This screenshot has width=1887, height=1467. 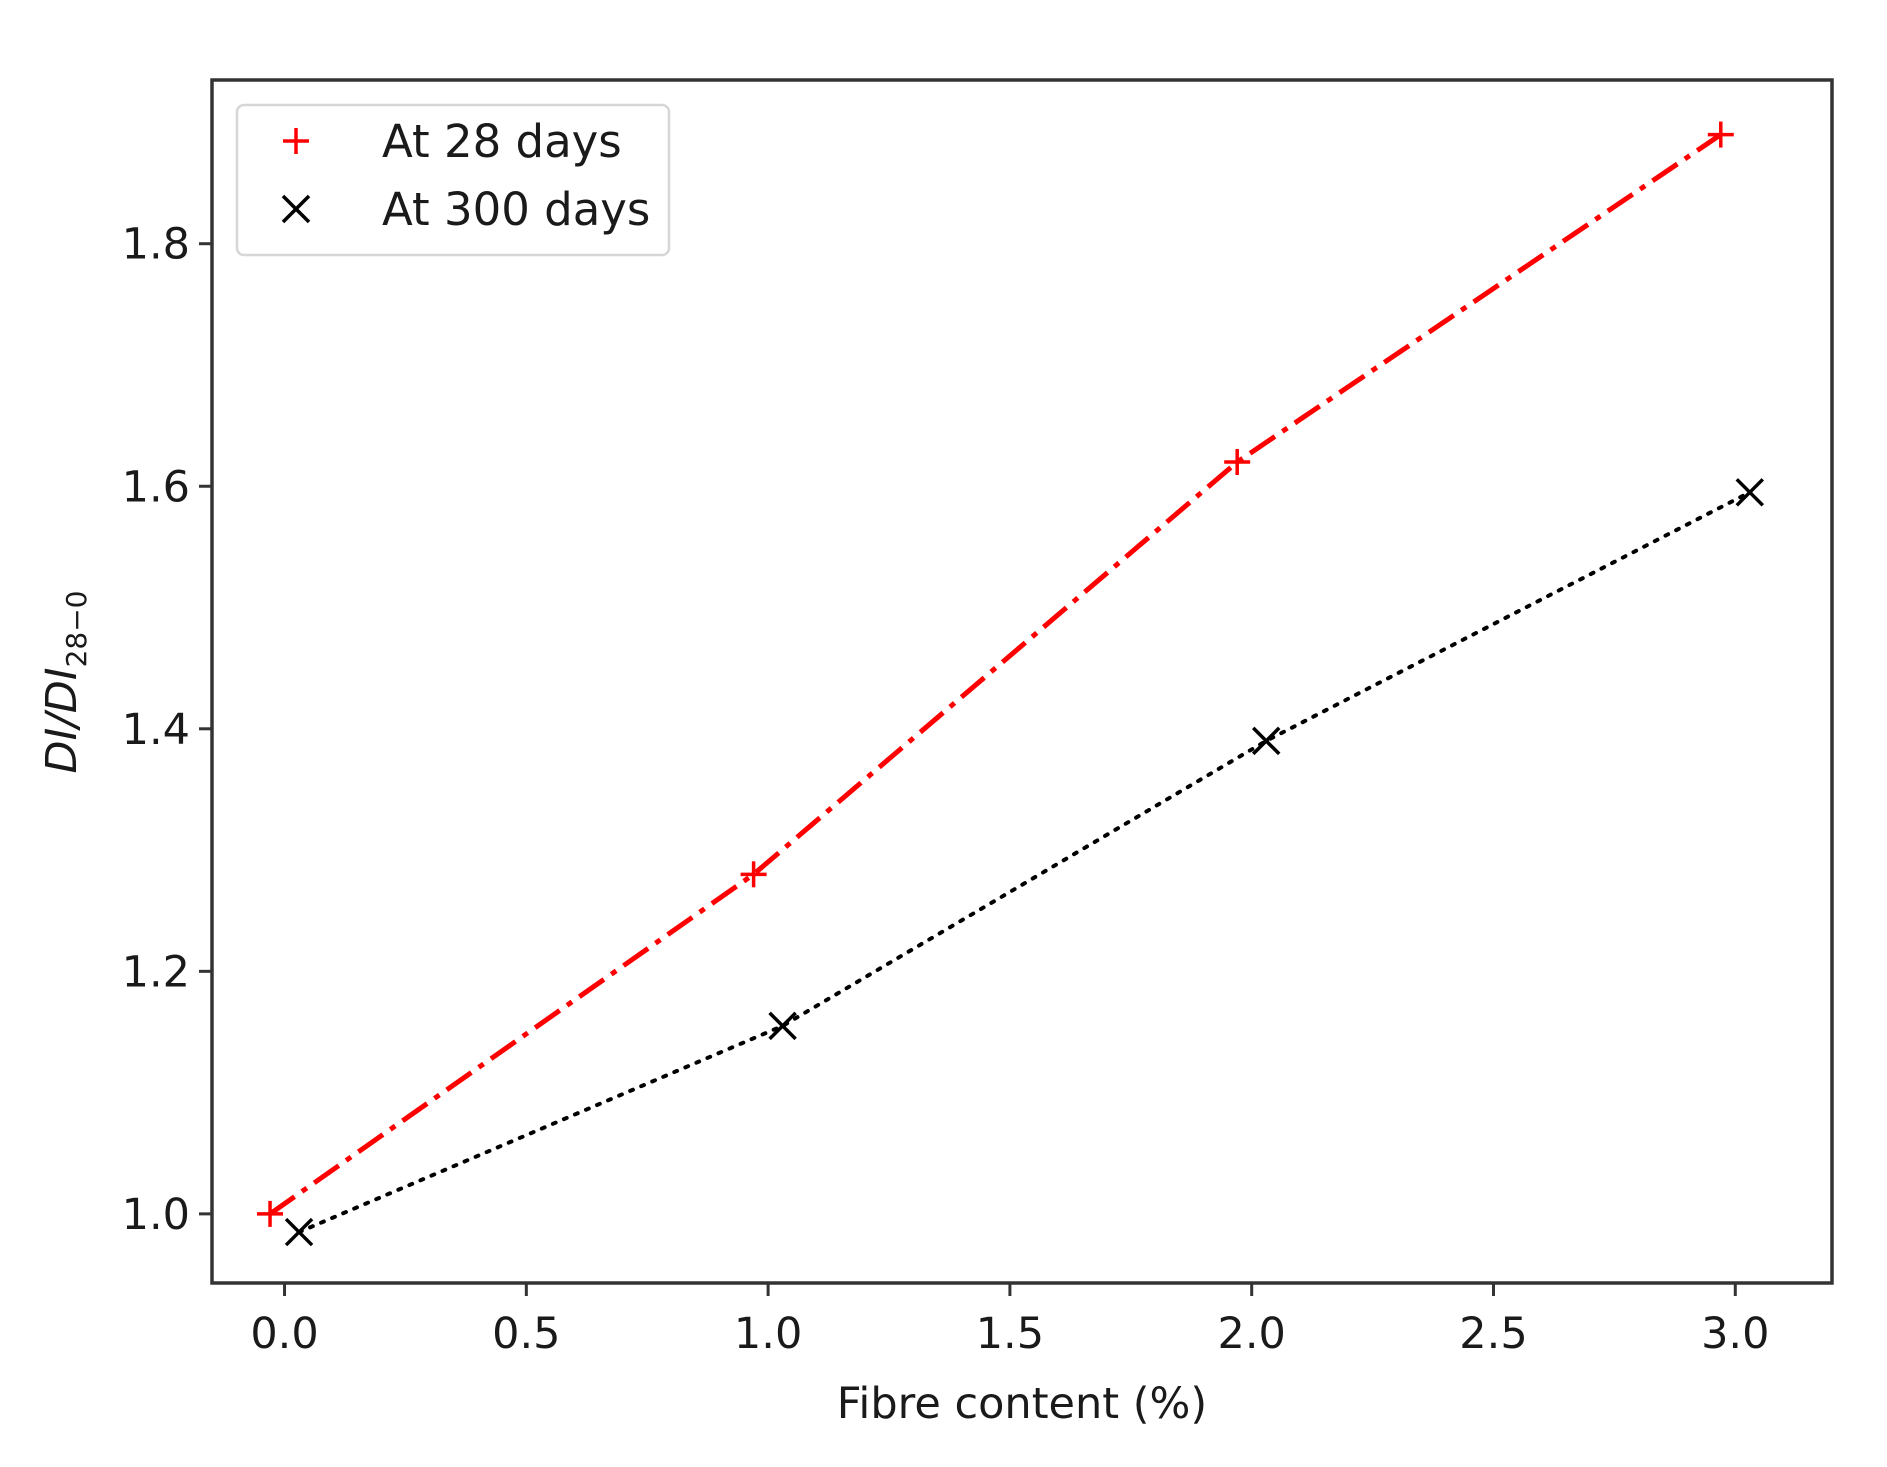 I want to click on y-axis: 1.0 1.2 1.4 1.6 1.8, so click(x=167, y=730).